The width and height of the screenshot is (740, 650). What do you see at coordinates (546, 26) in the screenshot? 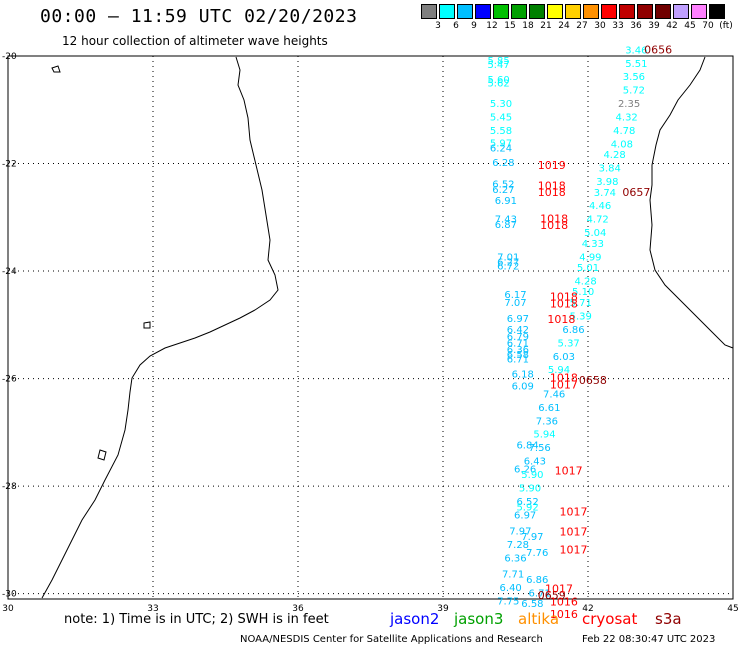
I see `legend-label: 21` at bounding box center [546, 26].